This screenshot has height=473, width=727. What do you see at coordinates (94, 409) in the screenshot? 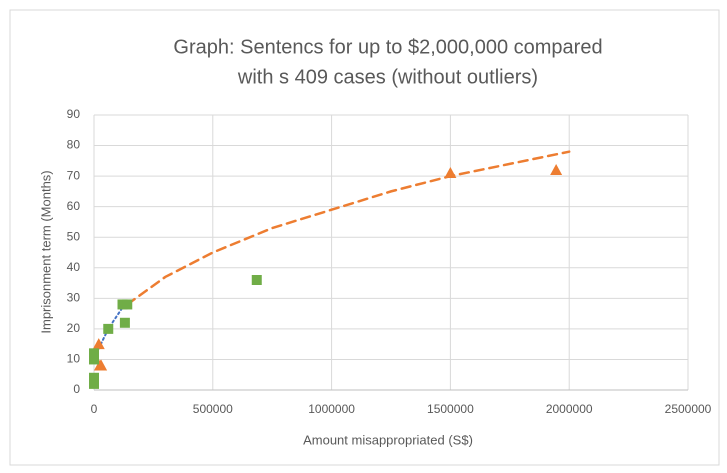
I see `x-tick-label: 0` at bounding box center [94, 409].